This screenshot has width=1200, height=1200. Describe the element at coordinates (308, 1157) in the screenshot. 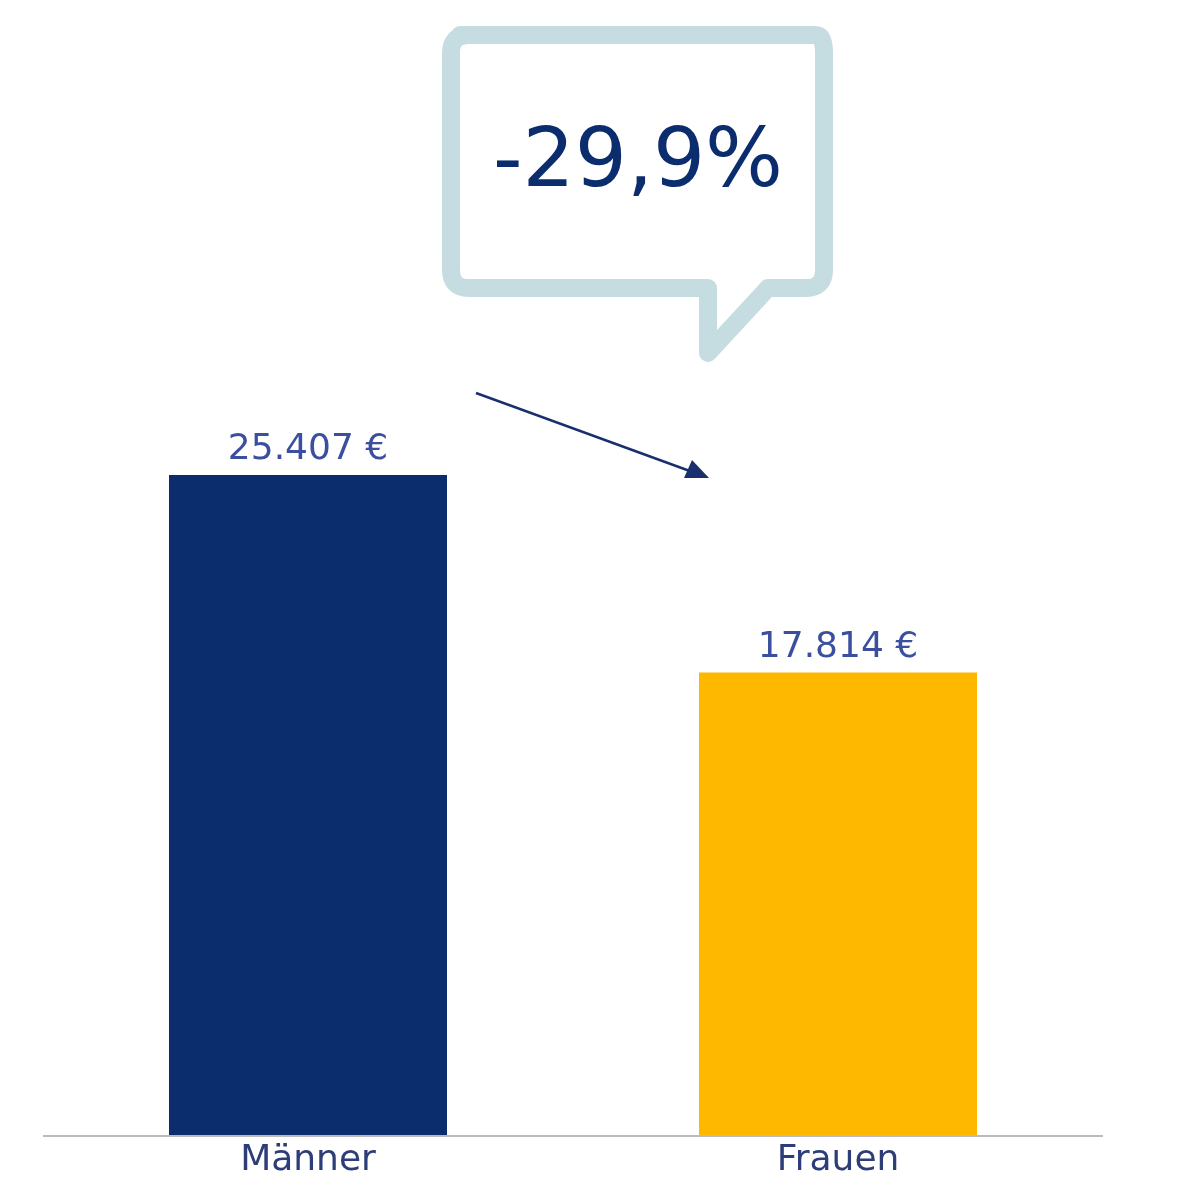

I see `x-tick-label: Männer` at that location.